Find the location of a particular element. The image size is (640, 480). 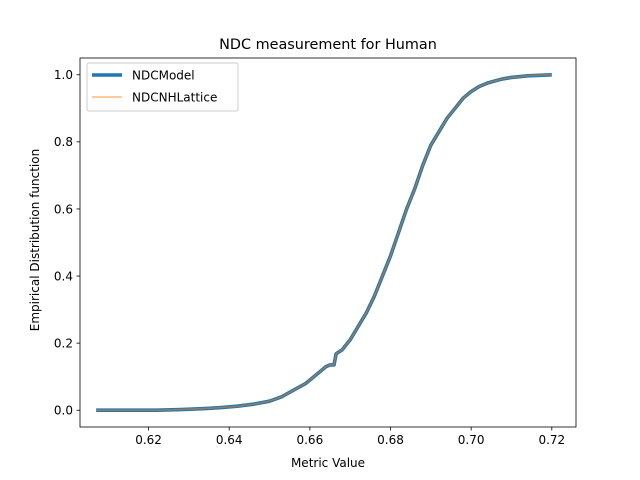

y-tick-label: 0.0 is located at coordinates (63, 411).